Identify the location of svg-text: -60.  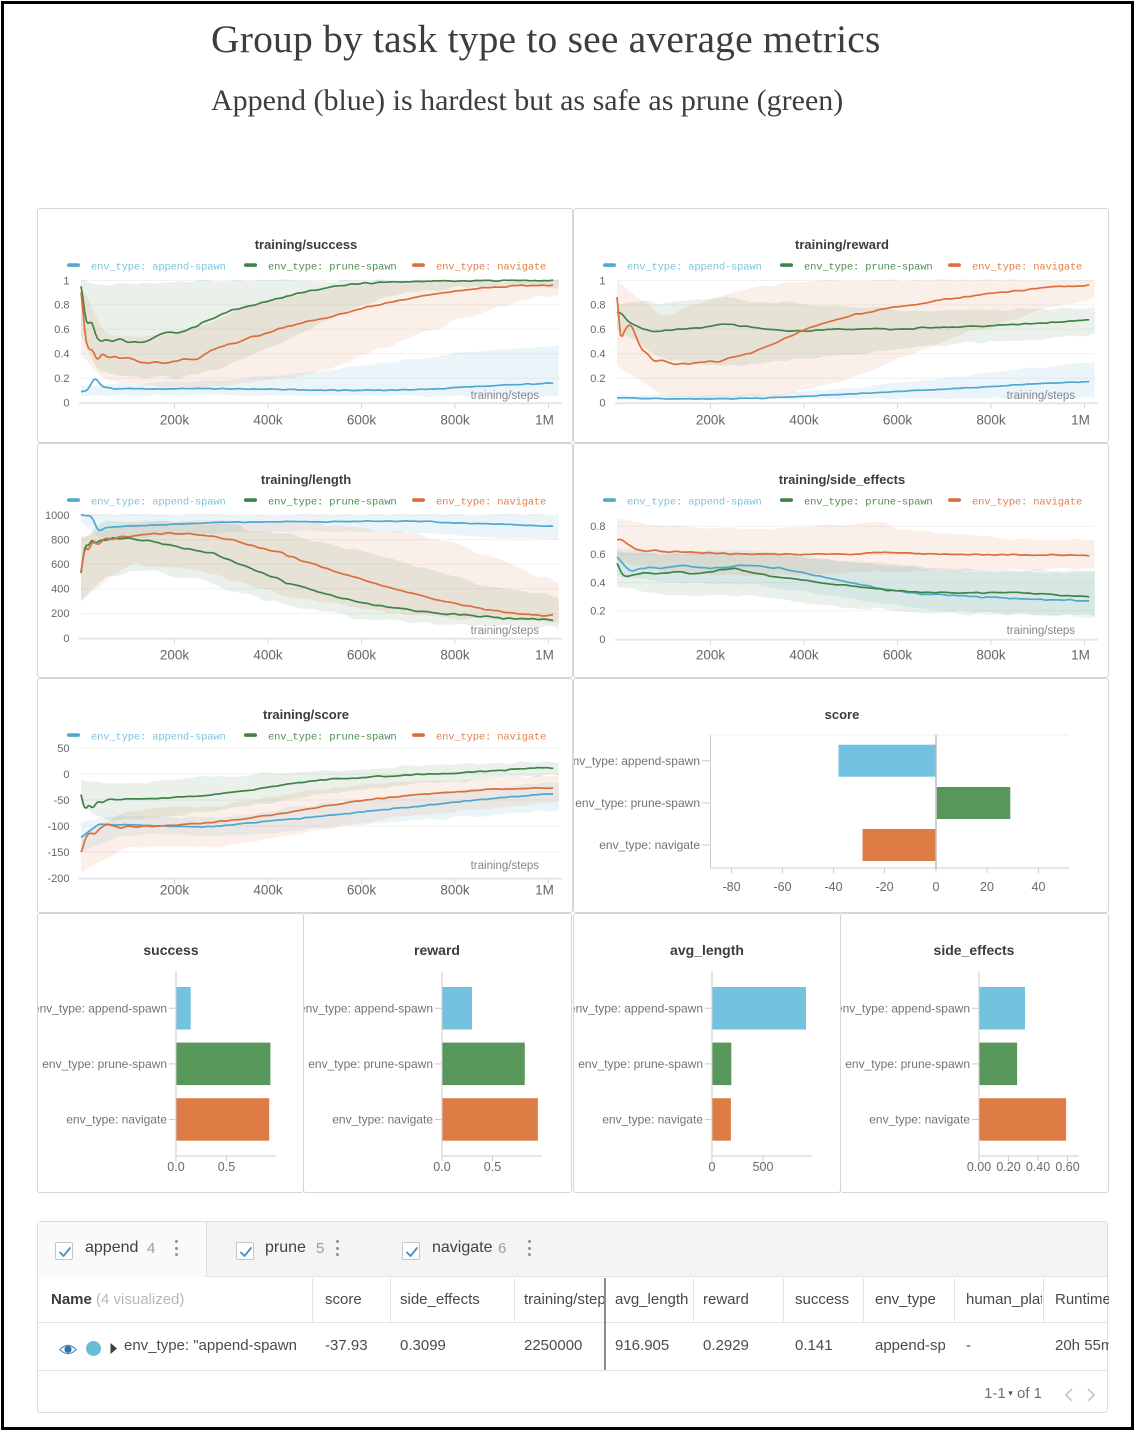
(782, 887).